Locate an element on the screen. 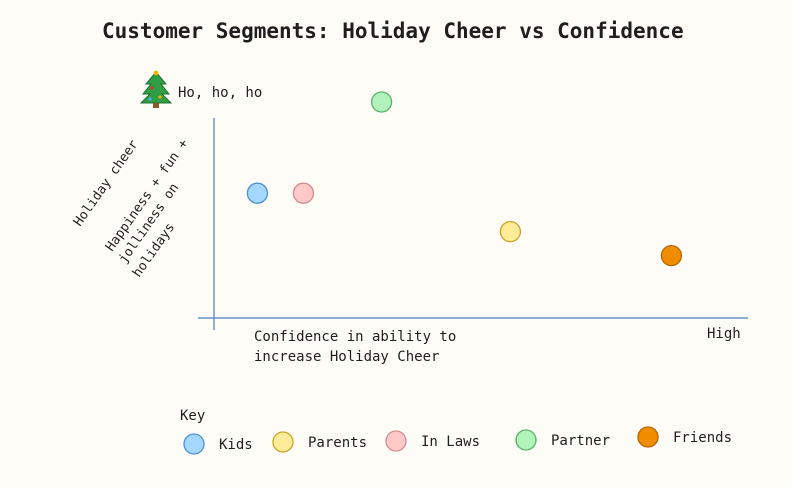  legend-item-partner: Partner is located at coordinates (562, 440).